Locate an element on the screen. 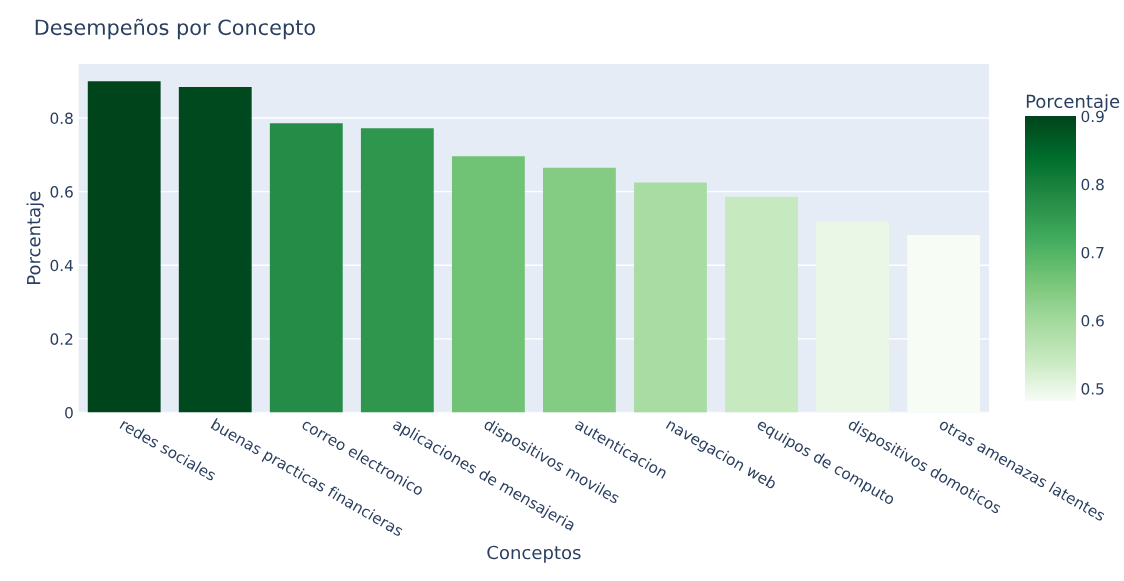 The width and height of the screenshot is (1124, 581). y-tick-label: 0 is located at coordinates (69, 412).